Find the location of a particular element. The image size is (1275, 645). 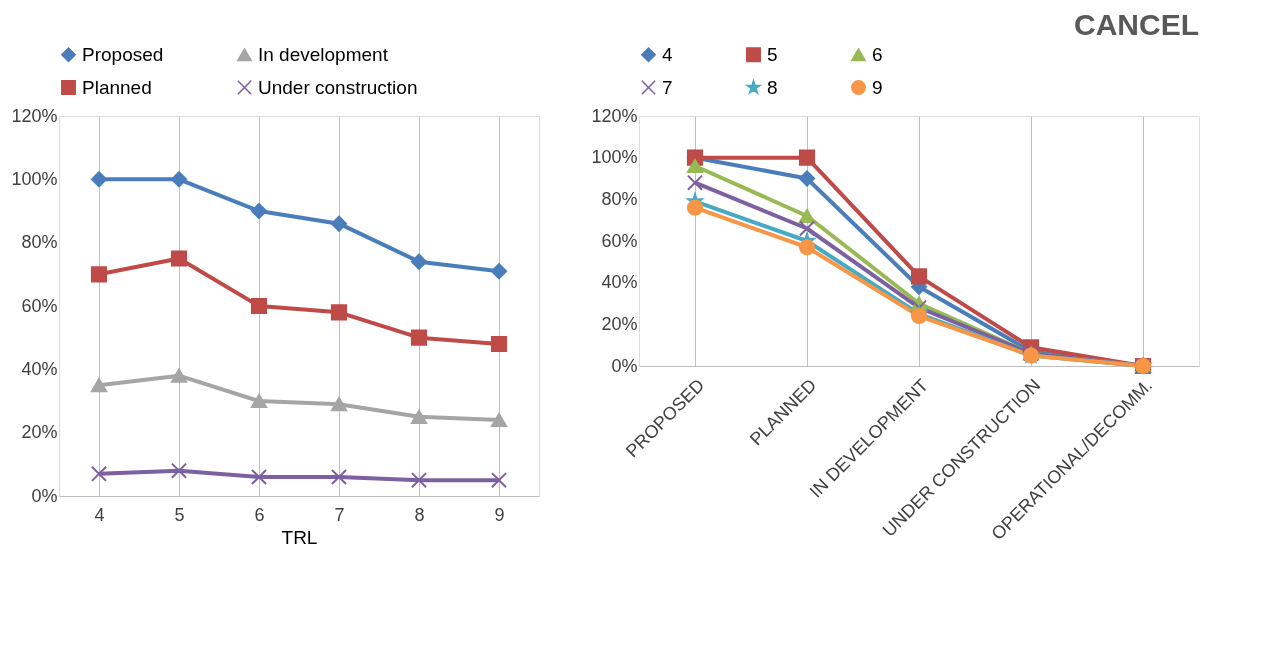

x-axis-title: TRL is located at coordinates (299, 537).